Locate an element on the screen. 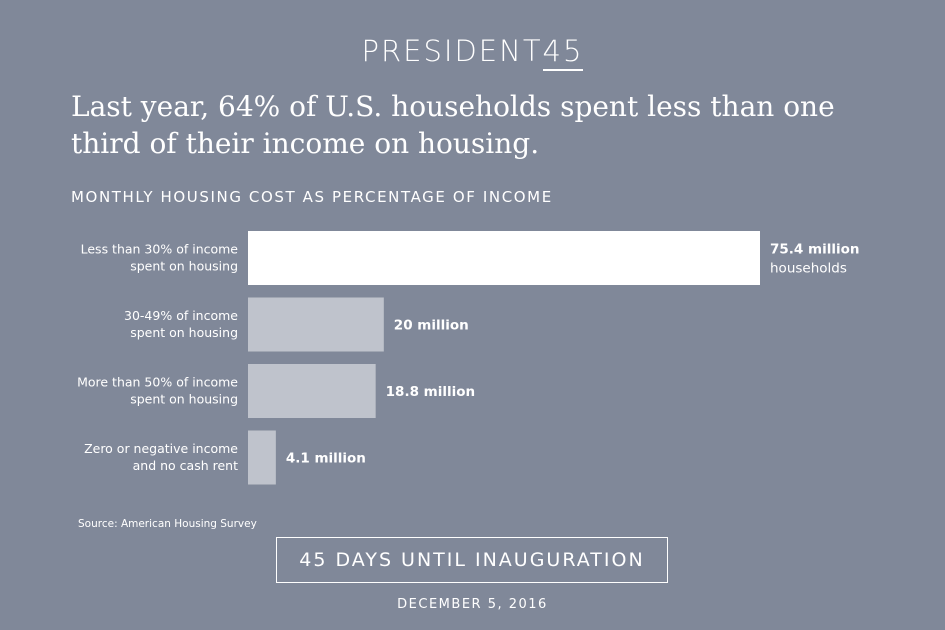 The height and width of the screenshot is (630, 945). brand-logo: PRESIDENT45 is located at coordinates (472, 52).